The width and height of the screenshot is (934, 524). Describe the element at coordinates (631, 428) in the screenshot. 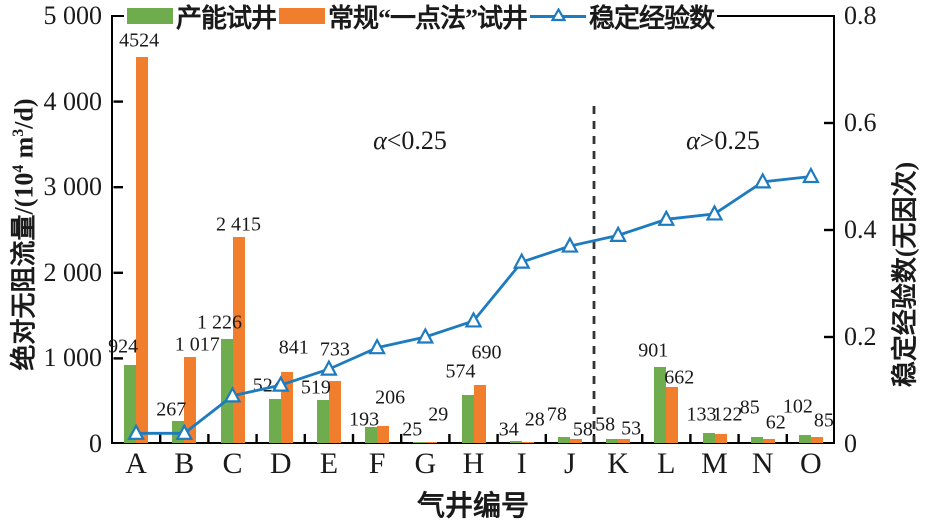

I see `bar-value-label: 53` at that location.